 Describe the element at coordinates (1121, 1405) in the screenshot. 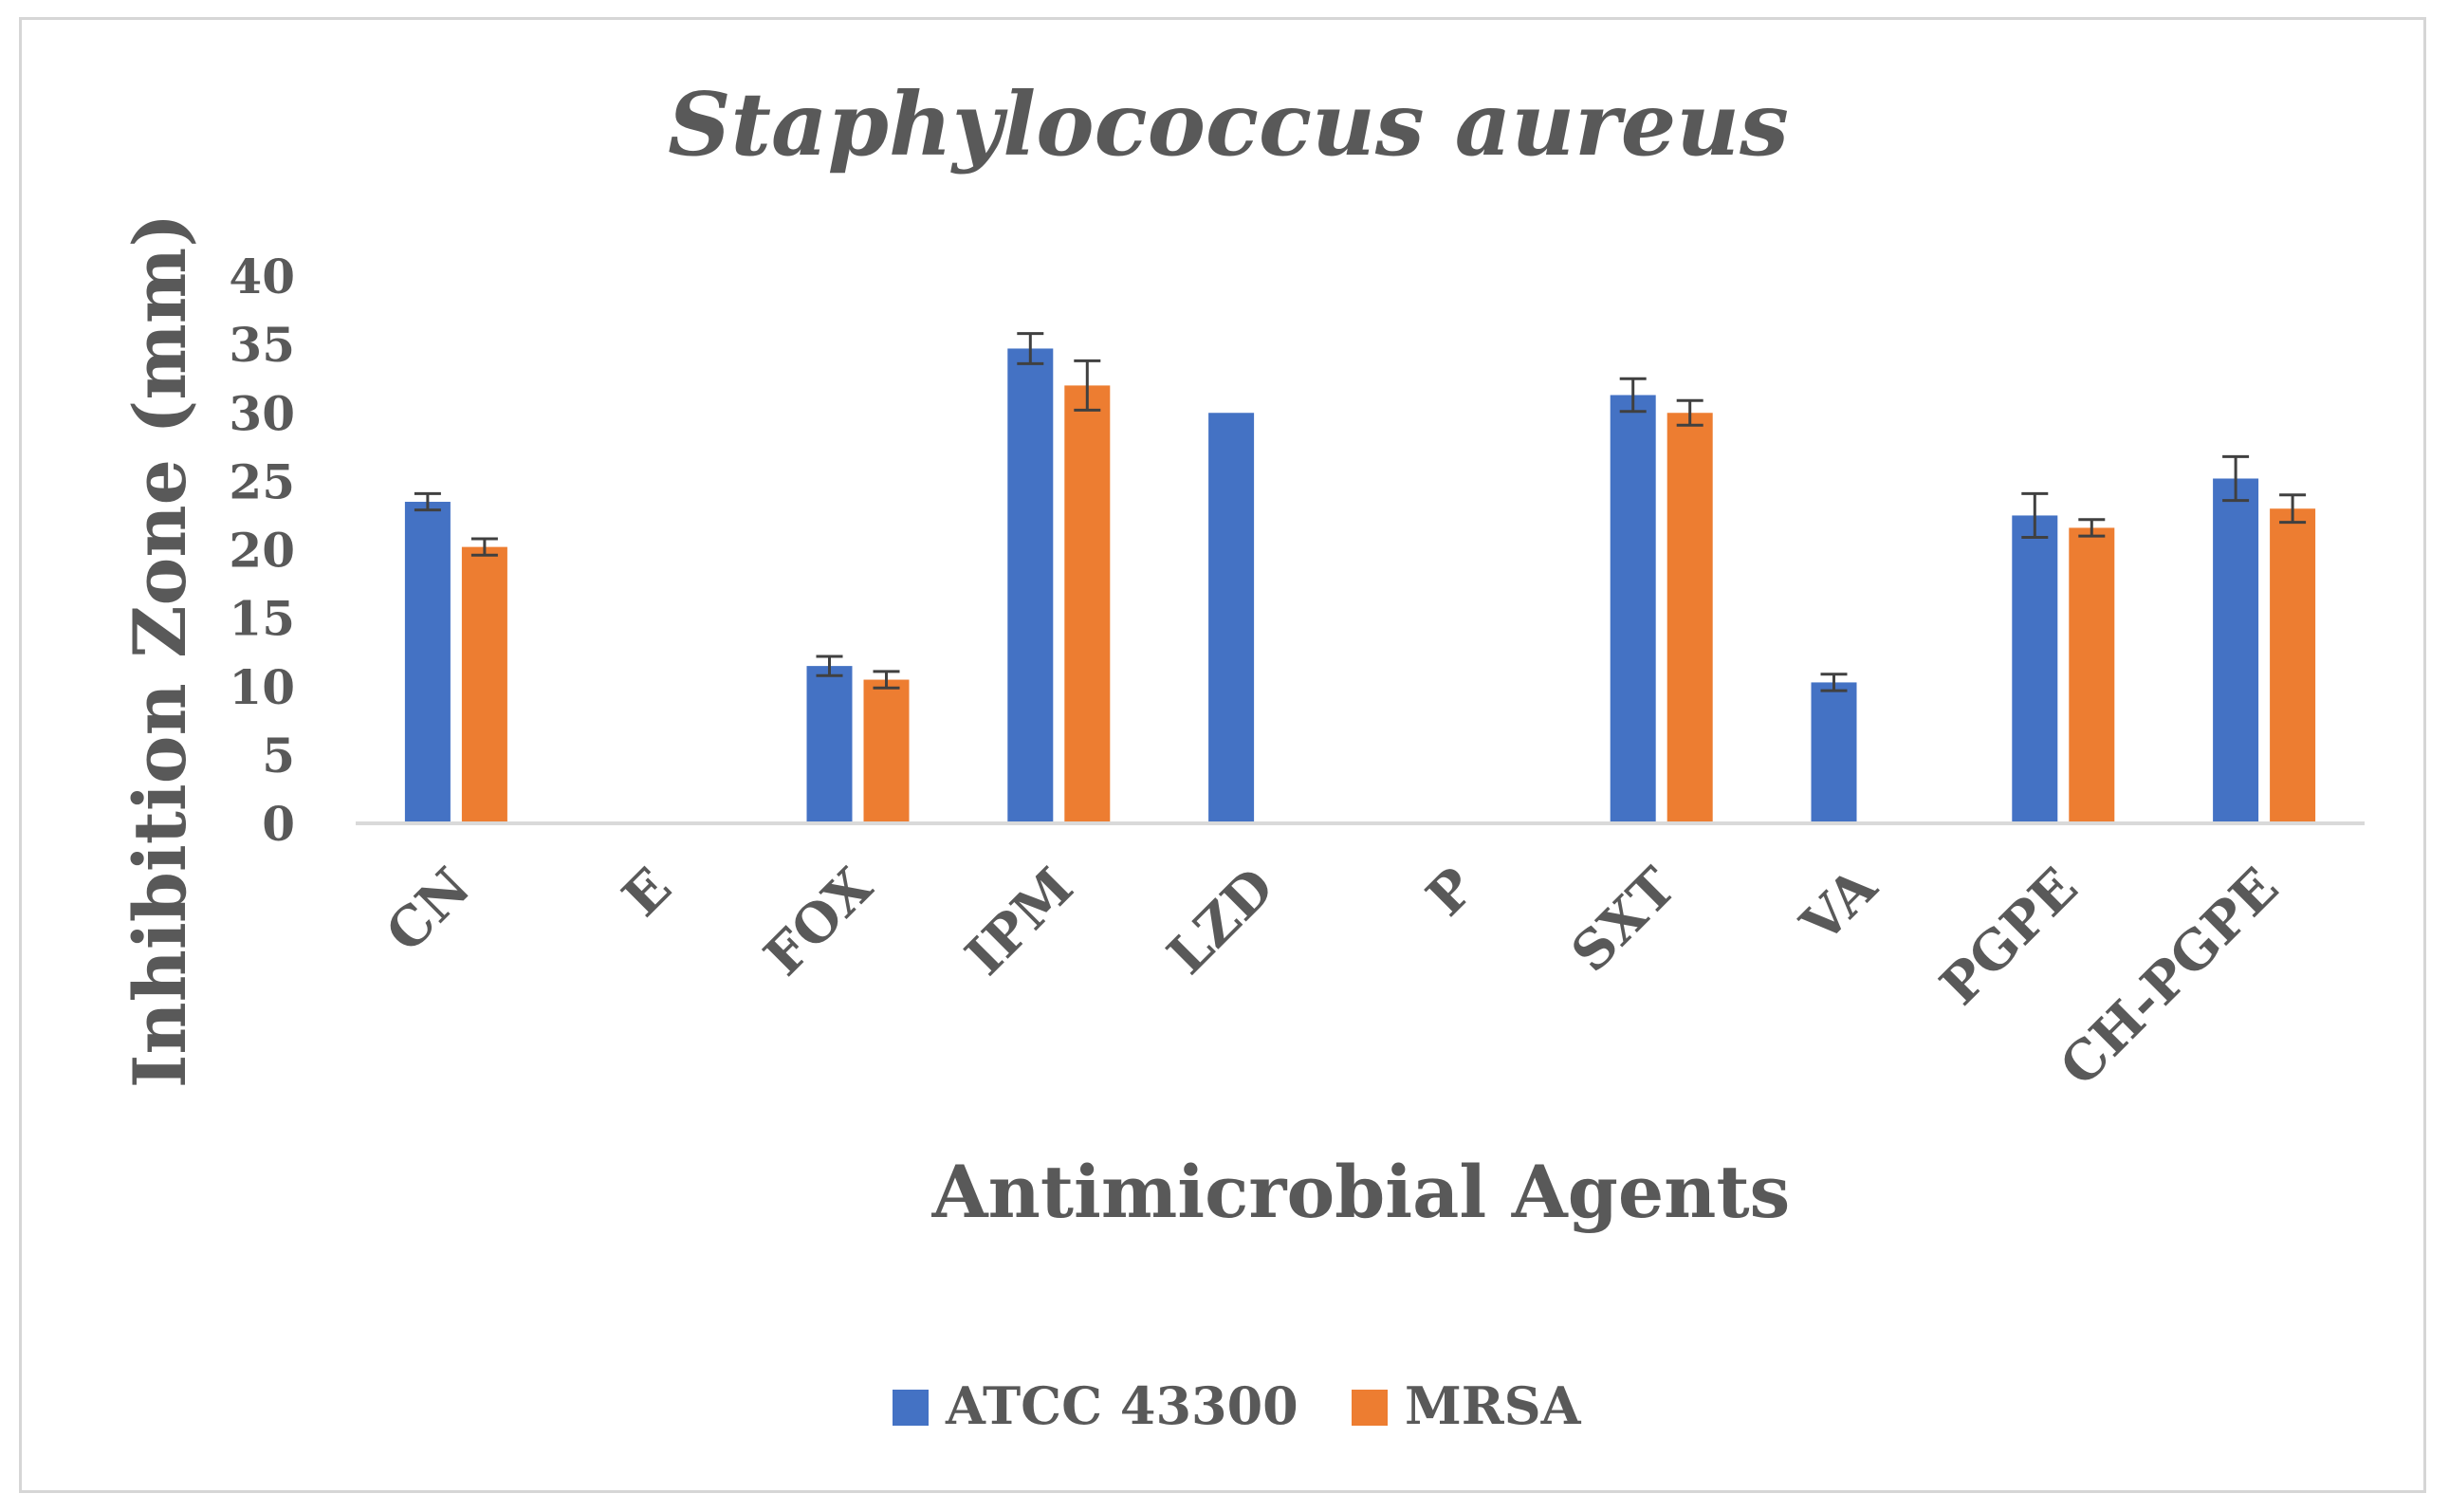

I see `legend-label: ATCC 43300` at that location.